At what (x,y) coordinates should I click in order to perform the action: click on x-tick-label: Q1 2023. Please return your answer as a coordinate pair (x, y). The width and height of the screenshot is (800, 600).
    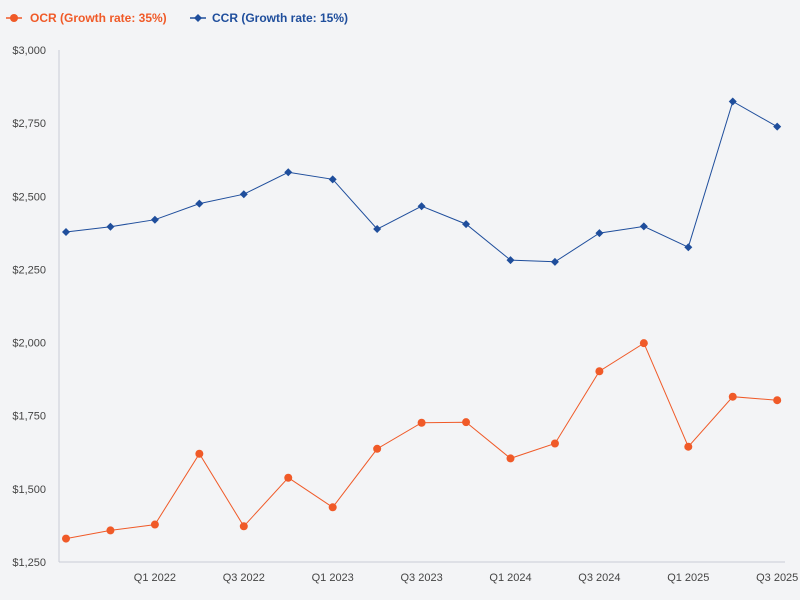
    Looking at the image, I should click on (333, 578).